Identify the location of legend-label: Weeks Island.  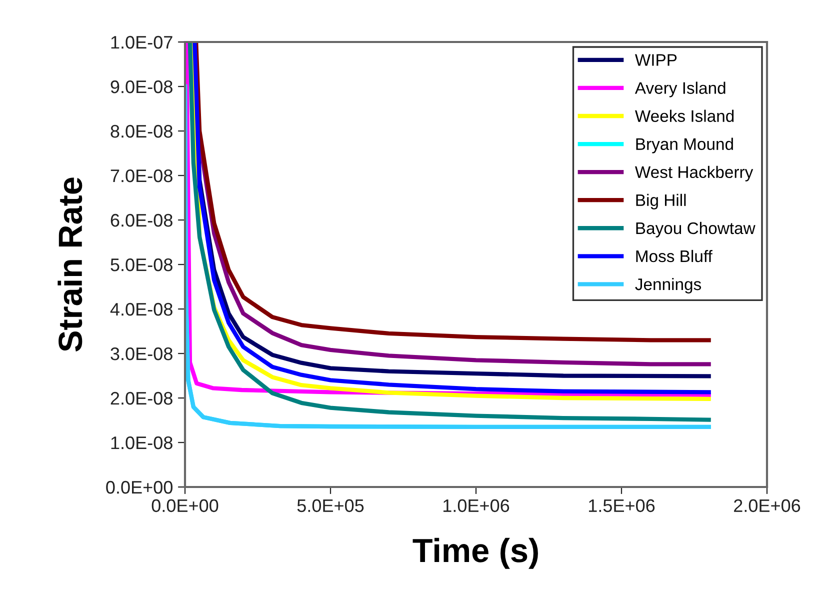
(684, 116).